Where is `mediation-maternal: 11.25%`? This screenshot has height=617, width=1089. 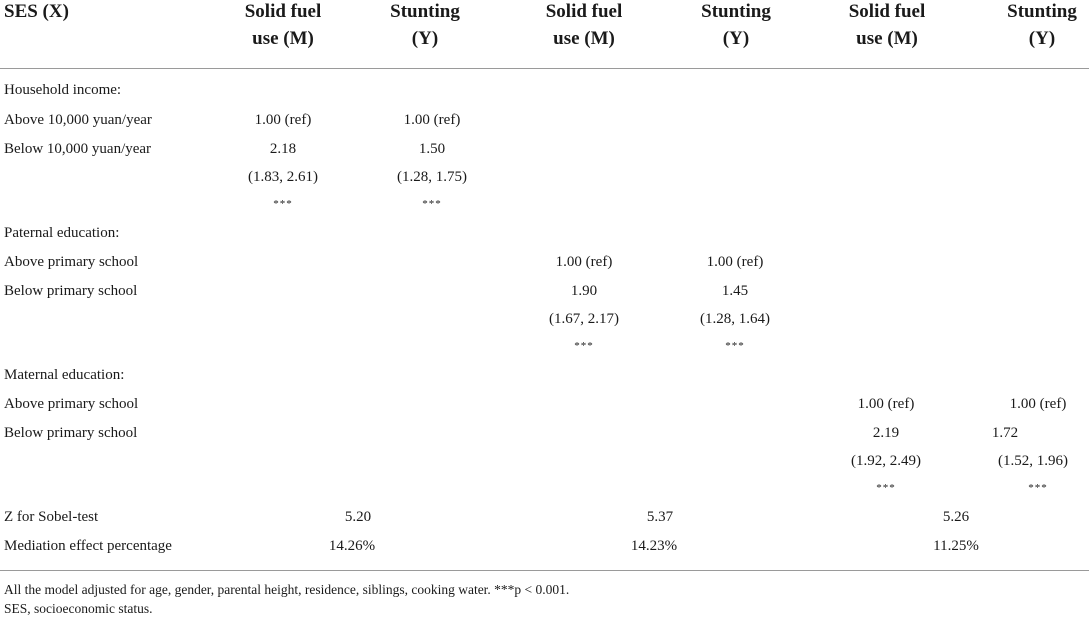 mediation-maternal: 11.25% is located at coordinates (956, 546).